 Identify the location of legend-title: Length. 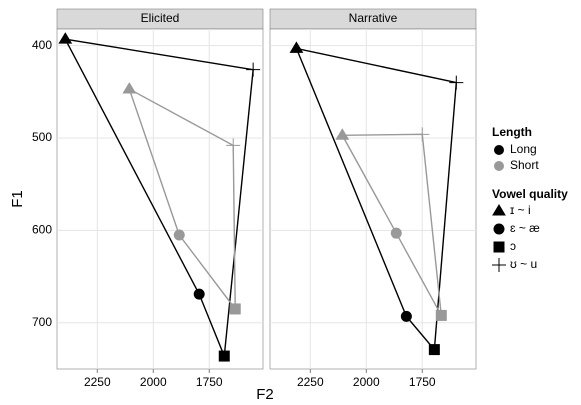
(512, 132).